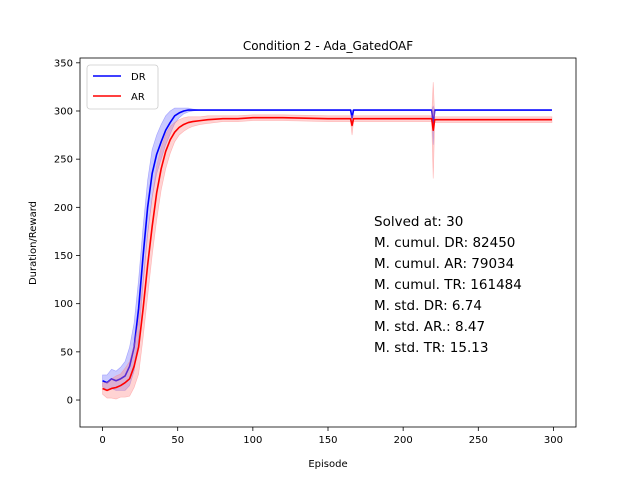  I want to click on x-tick-label: 100, so click(252, 440).